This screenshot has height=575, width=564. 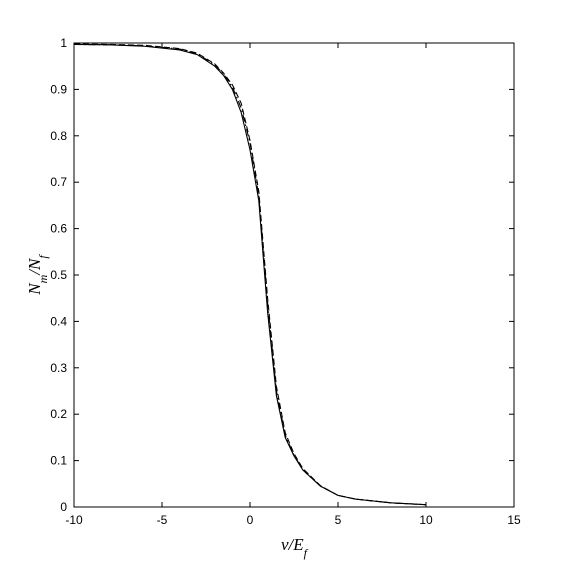 What do you see at coordinates (74, 520) in the screenshot?
I see `x-tick-label: -10` at bounding box center [74, 520].